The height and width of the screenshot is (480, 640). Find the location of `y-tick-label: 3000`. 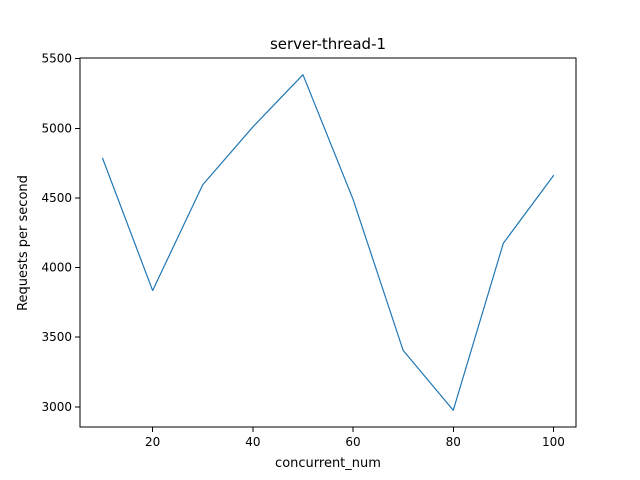

y-tick-label: 3000 is located at coordinates (56, 407).